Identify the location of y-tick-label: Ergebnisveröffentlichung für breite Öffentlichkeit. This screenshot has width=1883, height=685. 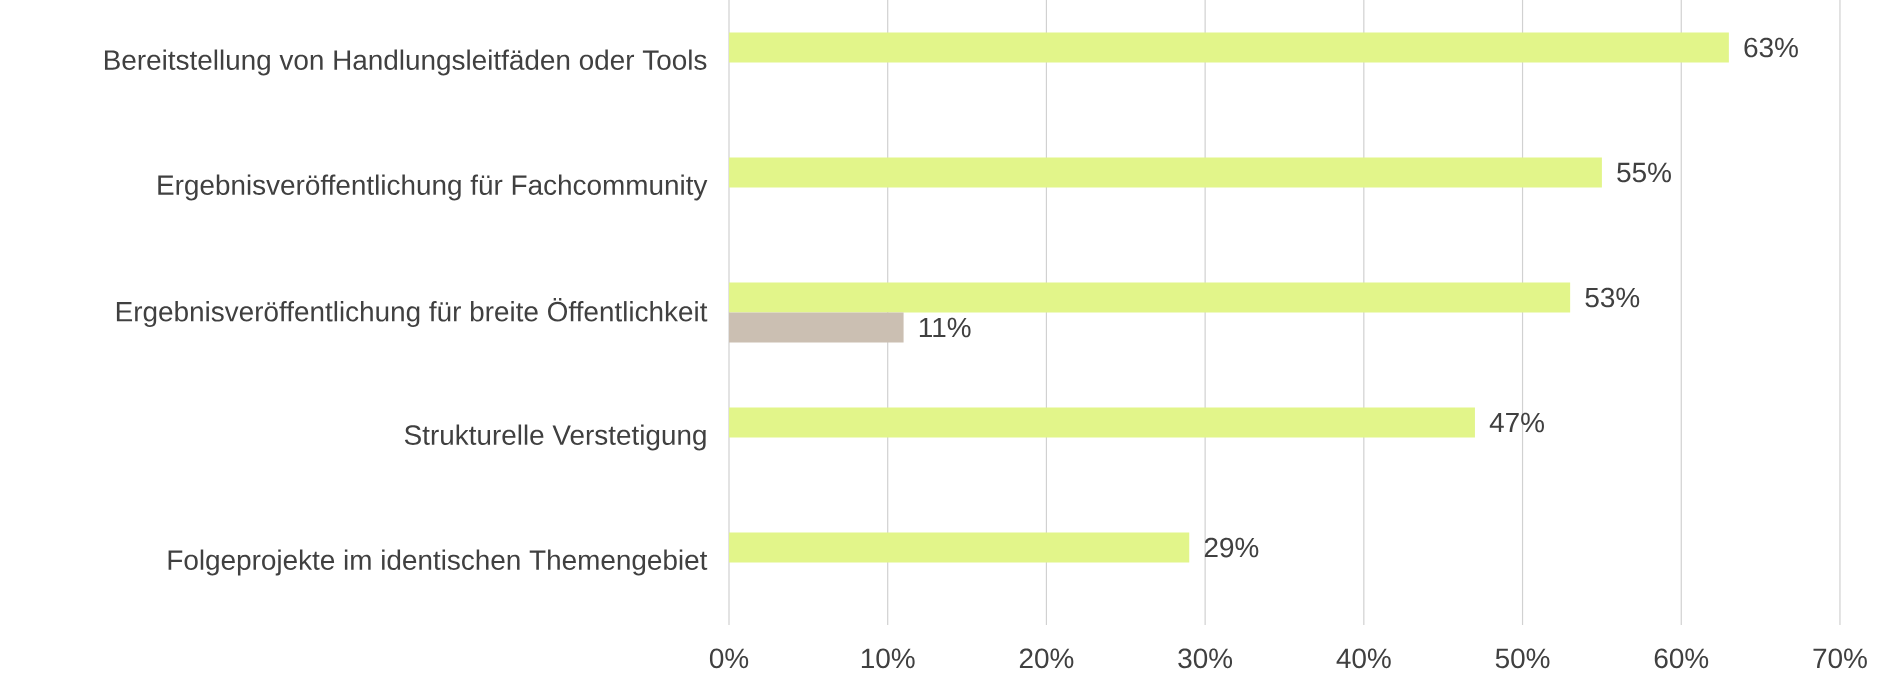
(412, 312).